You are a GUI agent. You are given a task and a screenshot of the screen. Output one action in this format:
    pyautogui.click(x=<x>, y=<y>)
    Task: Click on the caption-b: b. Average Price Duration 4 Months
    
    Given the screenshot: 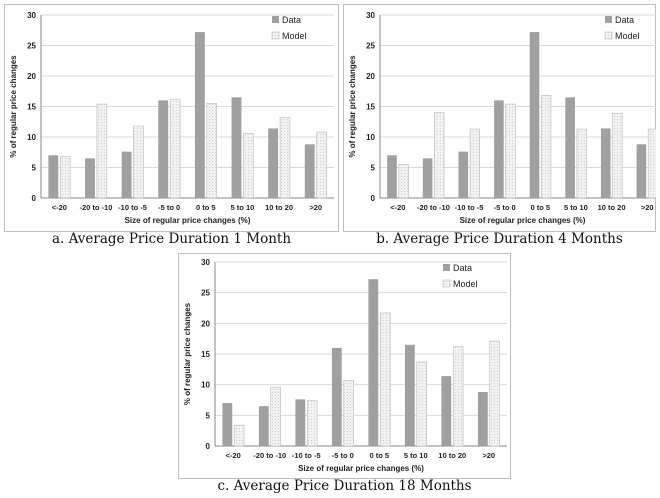 What is the action you would take?
    pyautogui.click(x=499, y=239)
    